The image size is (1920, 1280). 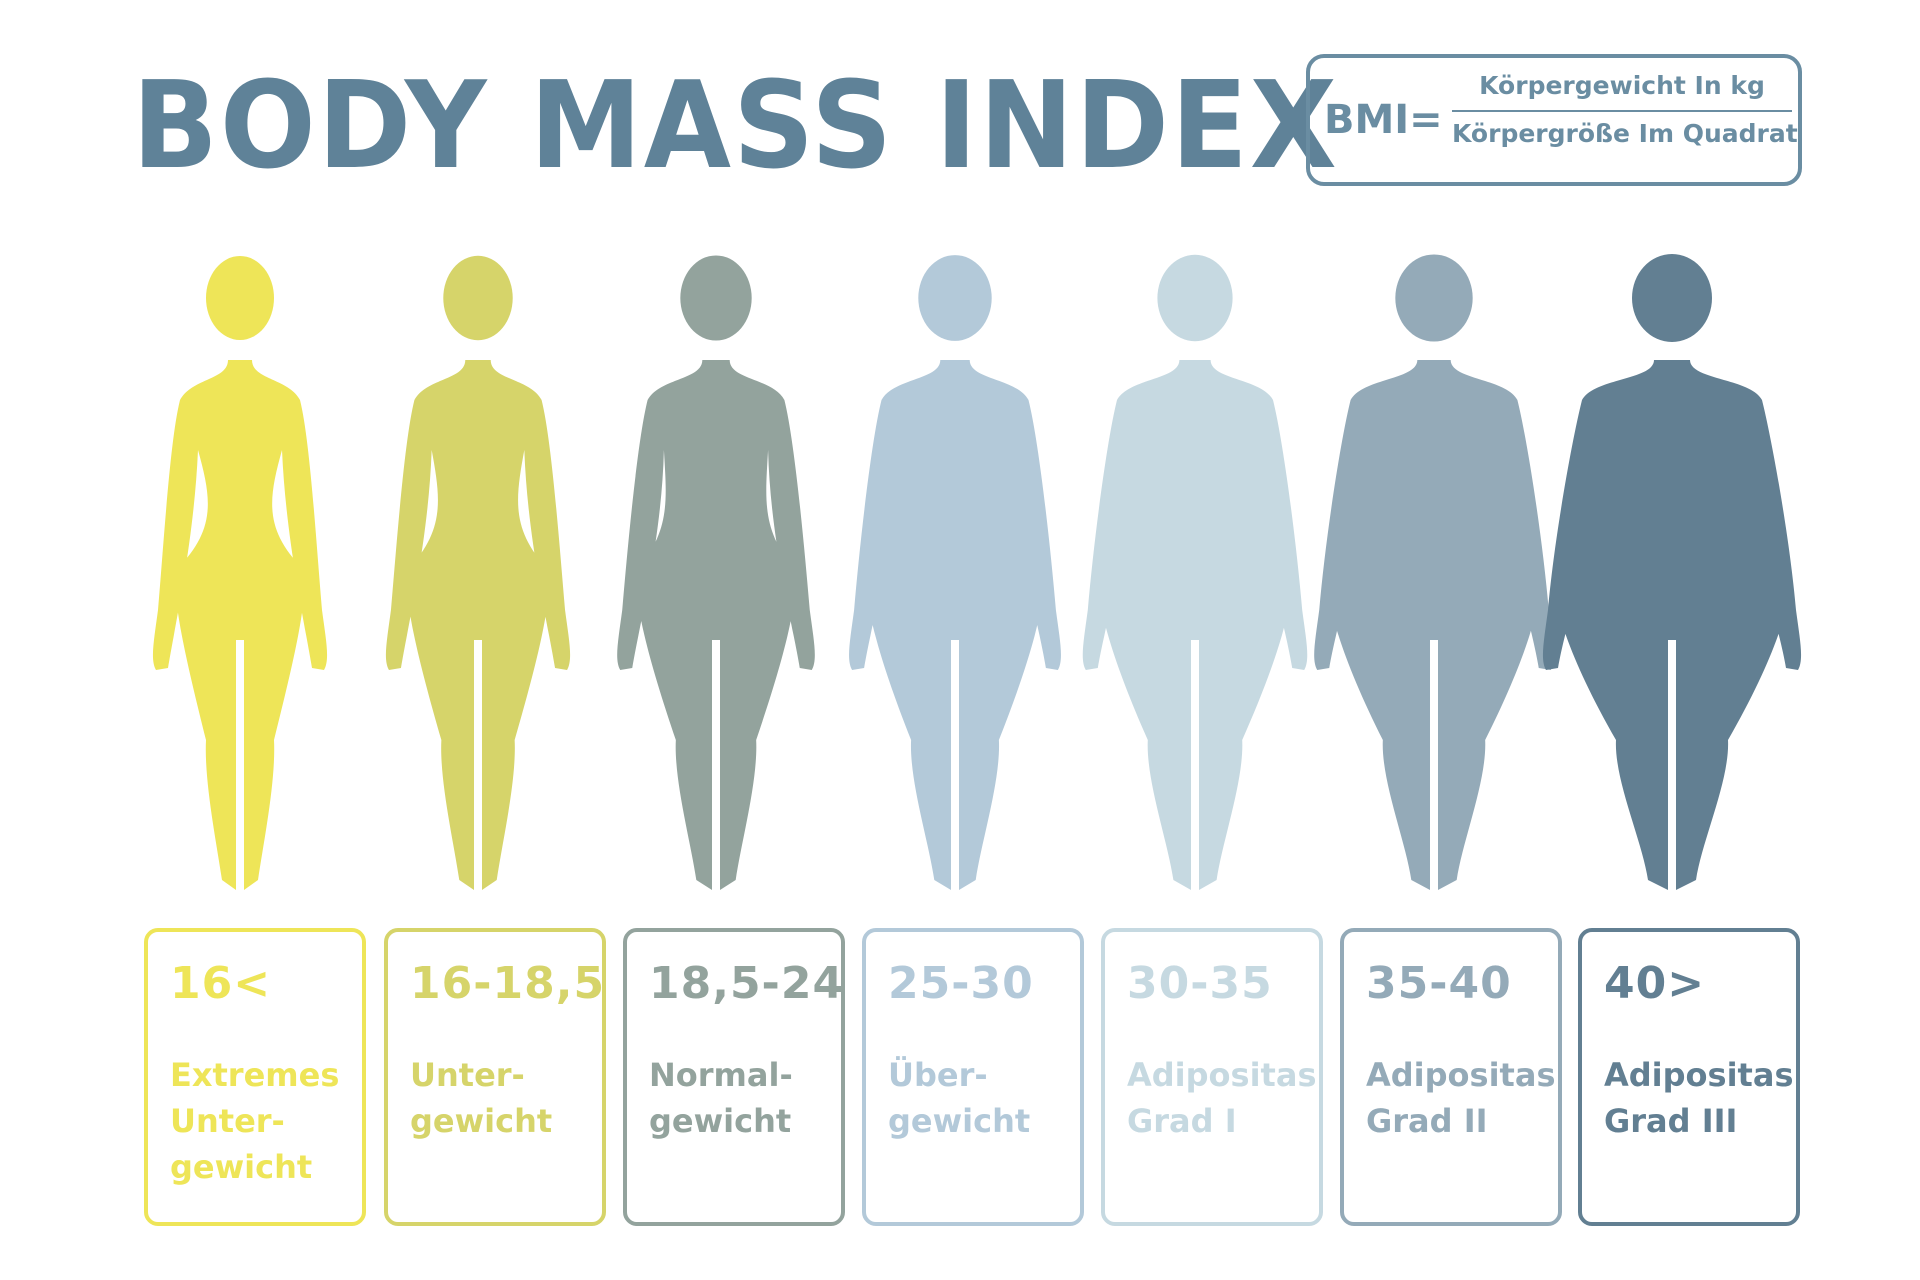 I want to click on bmi-category-label: Adipositas Grad II, so click(x=1461, y=1098).